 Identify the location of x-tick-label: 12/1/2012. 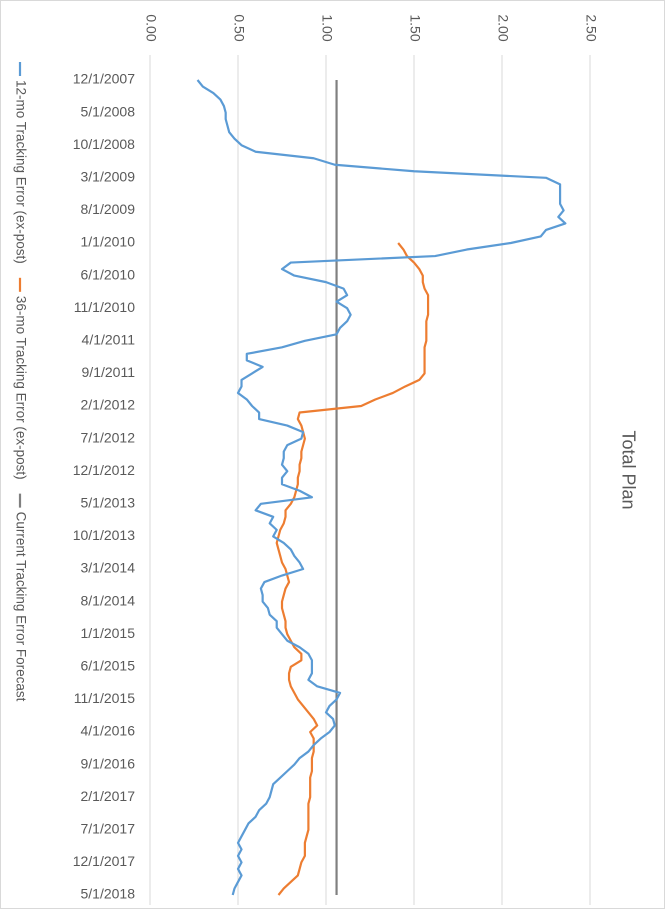
(104, 470).